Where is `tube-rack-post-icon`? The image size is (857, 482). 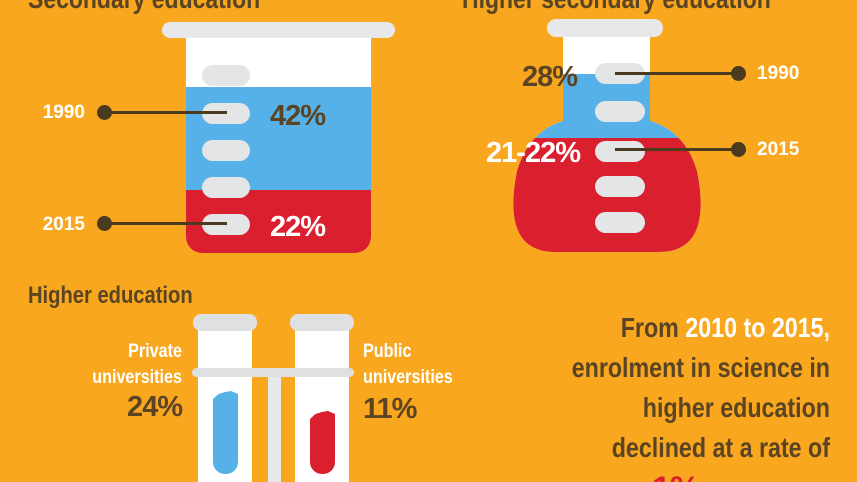
tube-rack-post-icon is located at coordinates (274, 428).